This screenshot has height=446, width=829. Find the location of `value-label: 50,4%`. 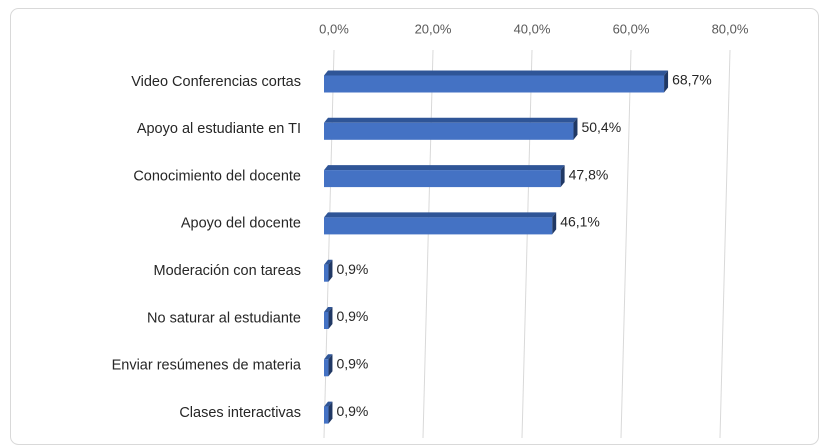

value-label: 50,4% is located at coordinates (601, 127).